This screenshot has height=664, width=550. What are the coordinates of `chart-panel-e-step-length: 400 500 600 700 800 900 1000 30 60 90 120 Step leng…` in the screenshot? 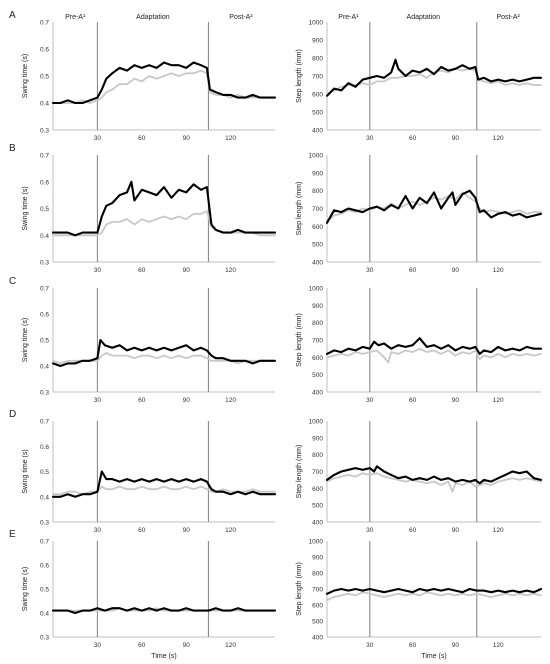 It's located at (419, 599).